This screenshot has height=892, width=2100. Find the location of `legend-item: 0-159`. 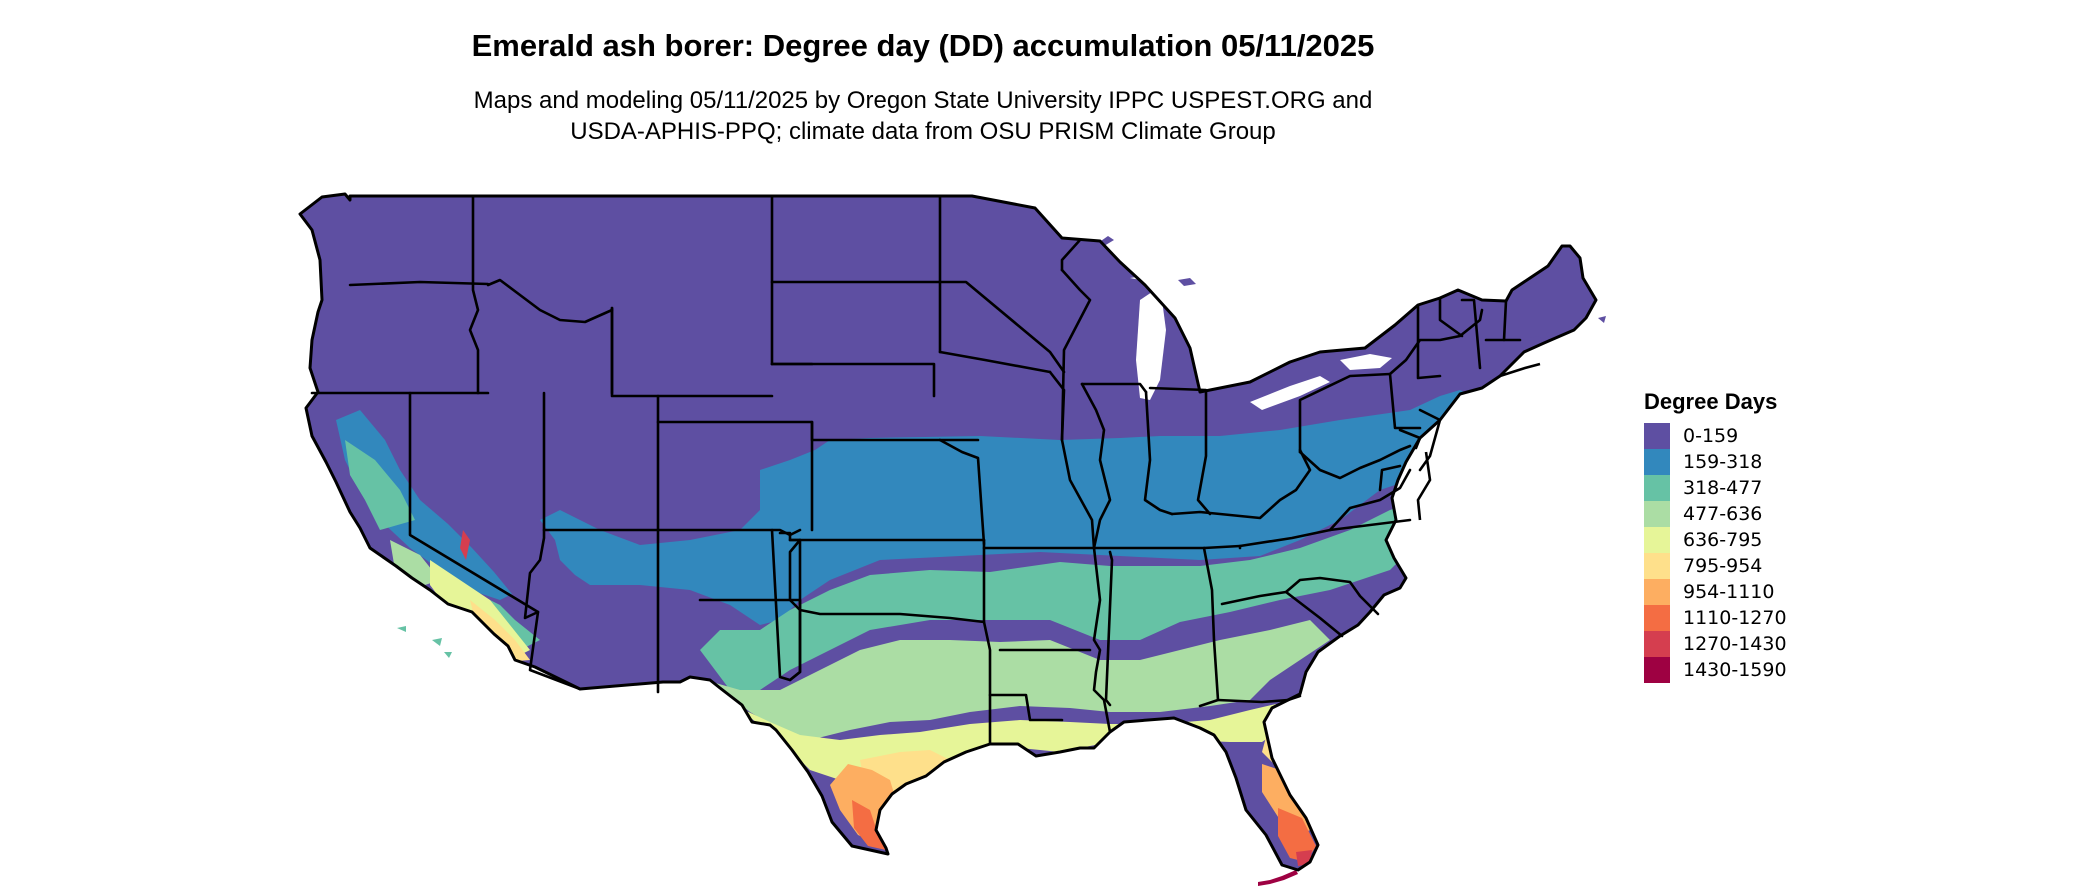

legend-item: 0-159 is located at coordinates (1715, 436).